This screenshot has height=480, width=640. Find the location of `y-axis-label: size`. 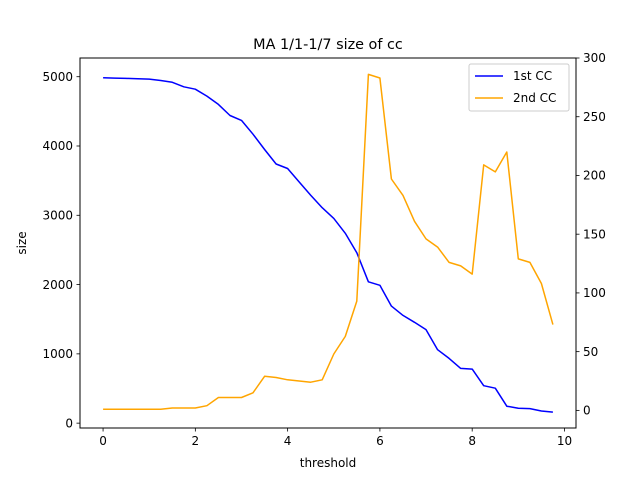

y-axis-label: size is located at coordinates (22, 242).